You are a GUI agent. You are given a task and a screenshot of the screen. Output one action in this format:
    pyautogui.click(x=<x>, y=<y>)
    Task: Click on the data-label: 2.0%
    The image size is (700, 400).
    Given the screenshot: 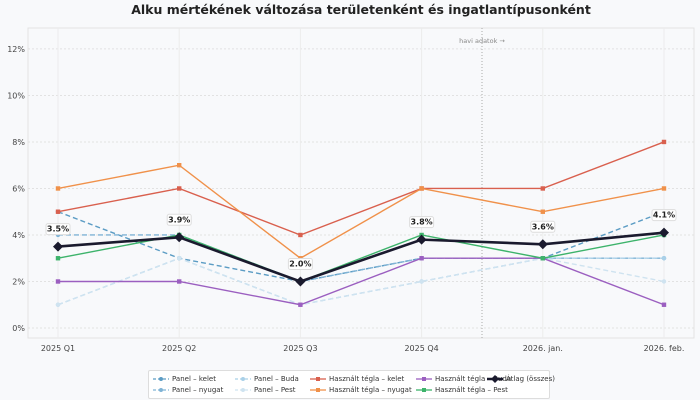 What is the action you would take?
    pyautogui.click(x=300, y=263)
    